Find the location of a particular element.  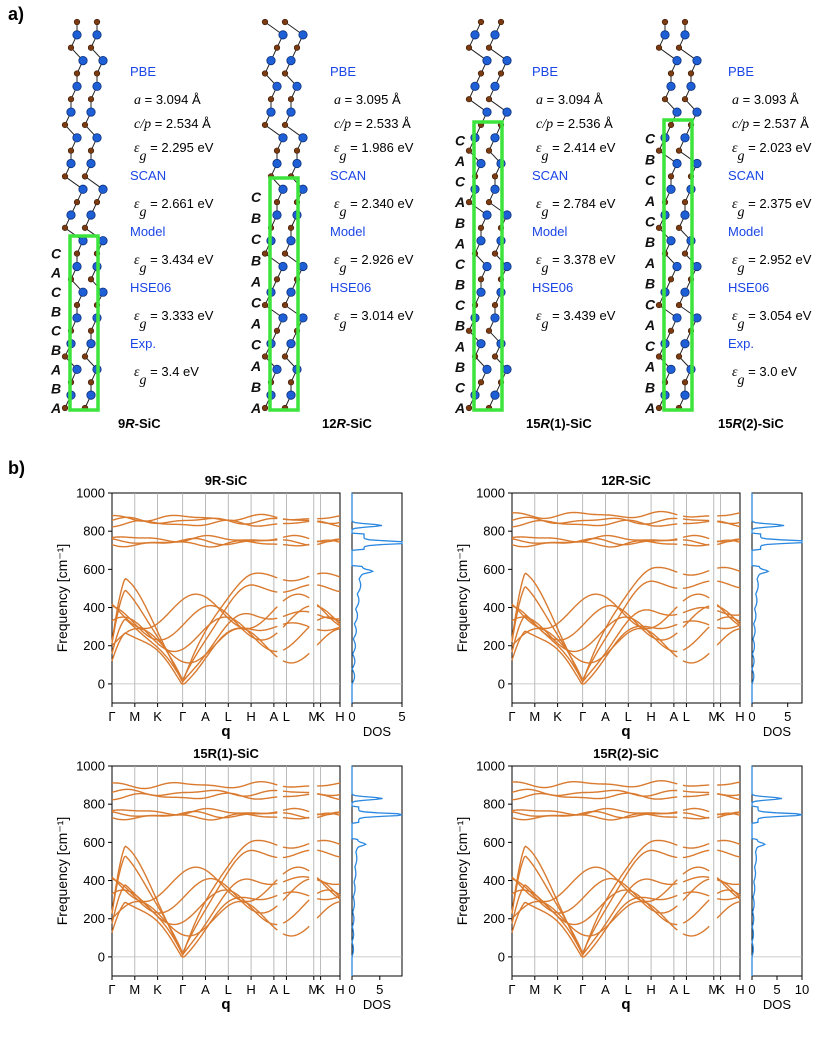

y-axis-label: Frequency [cm⁻¹] is located at coordinates (462, 871).